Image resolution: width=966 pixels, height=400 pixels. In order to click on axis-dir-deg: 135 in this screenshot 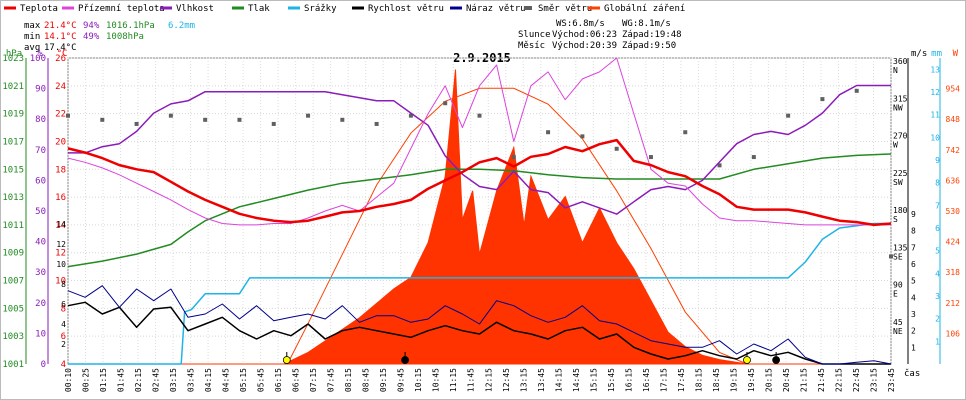, I will do `click(900, 247)`.